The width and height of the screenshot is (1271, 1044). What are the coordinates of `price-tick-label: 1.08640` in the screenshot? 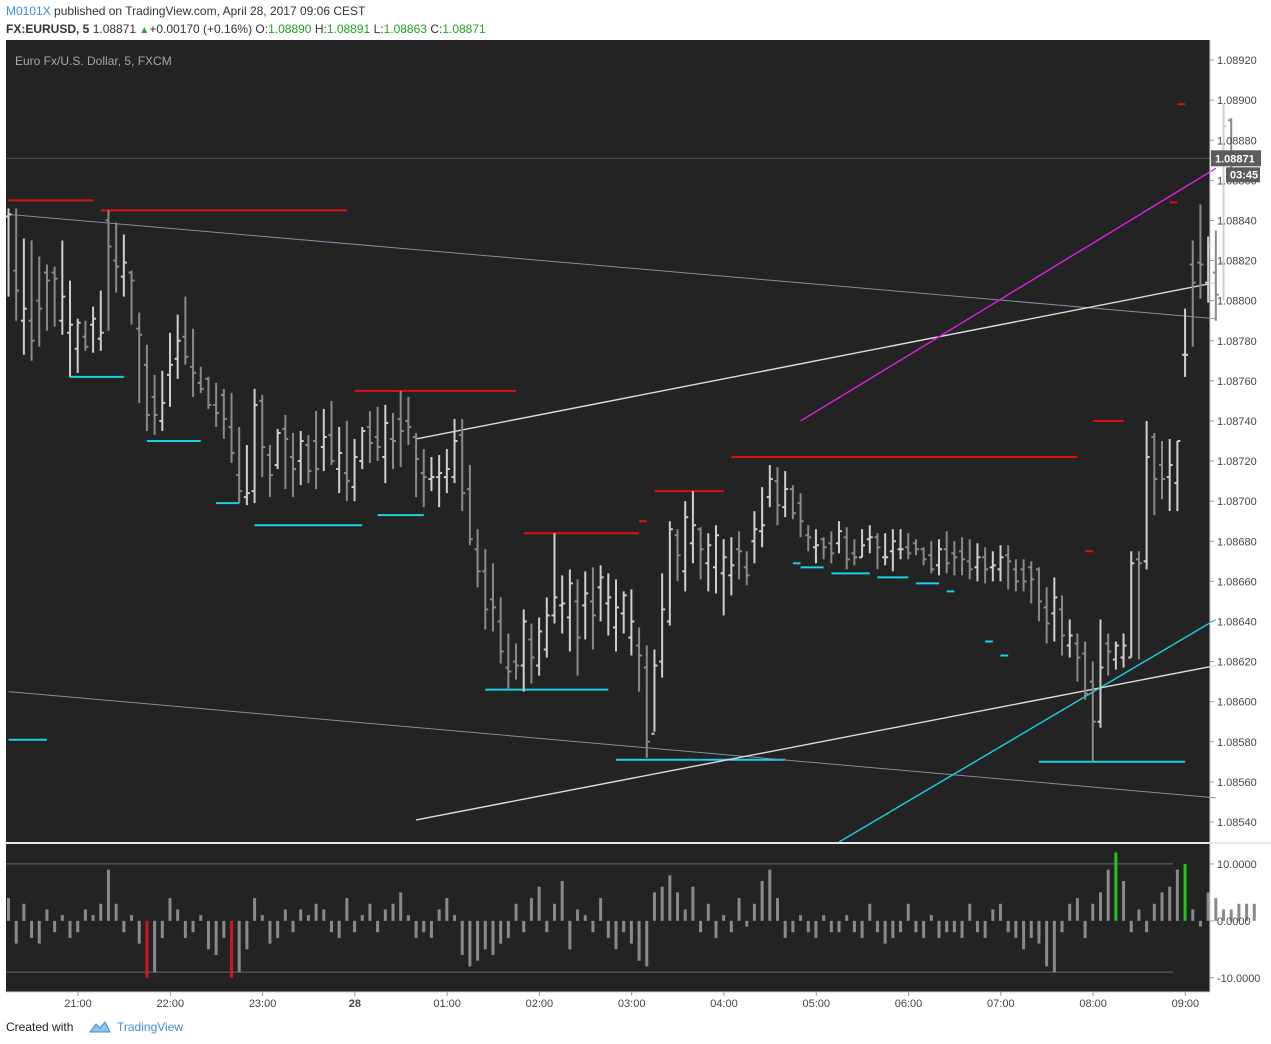 It's located at (1237, 622).